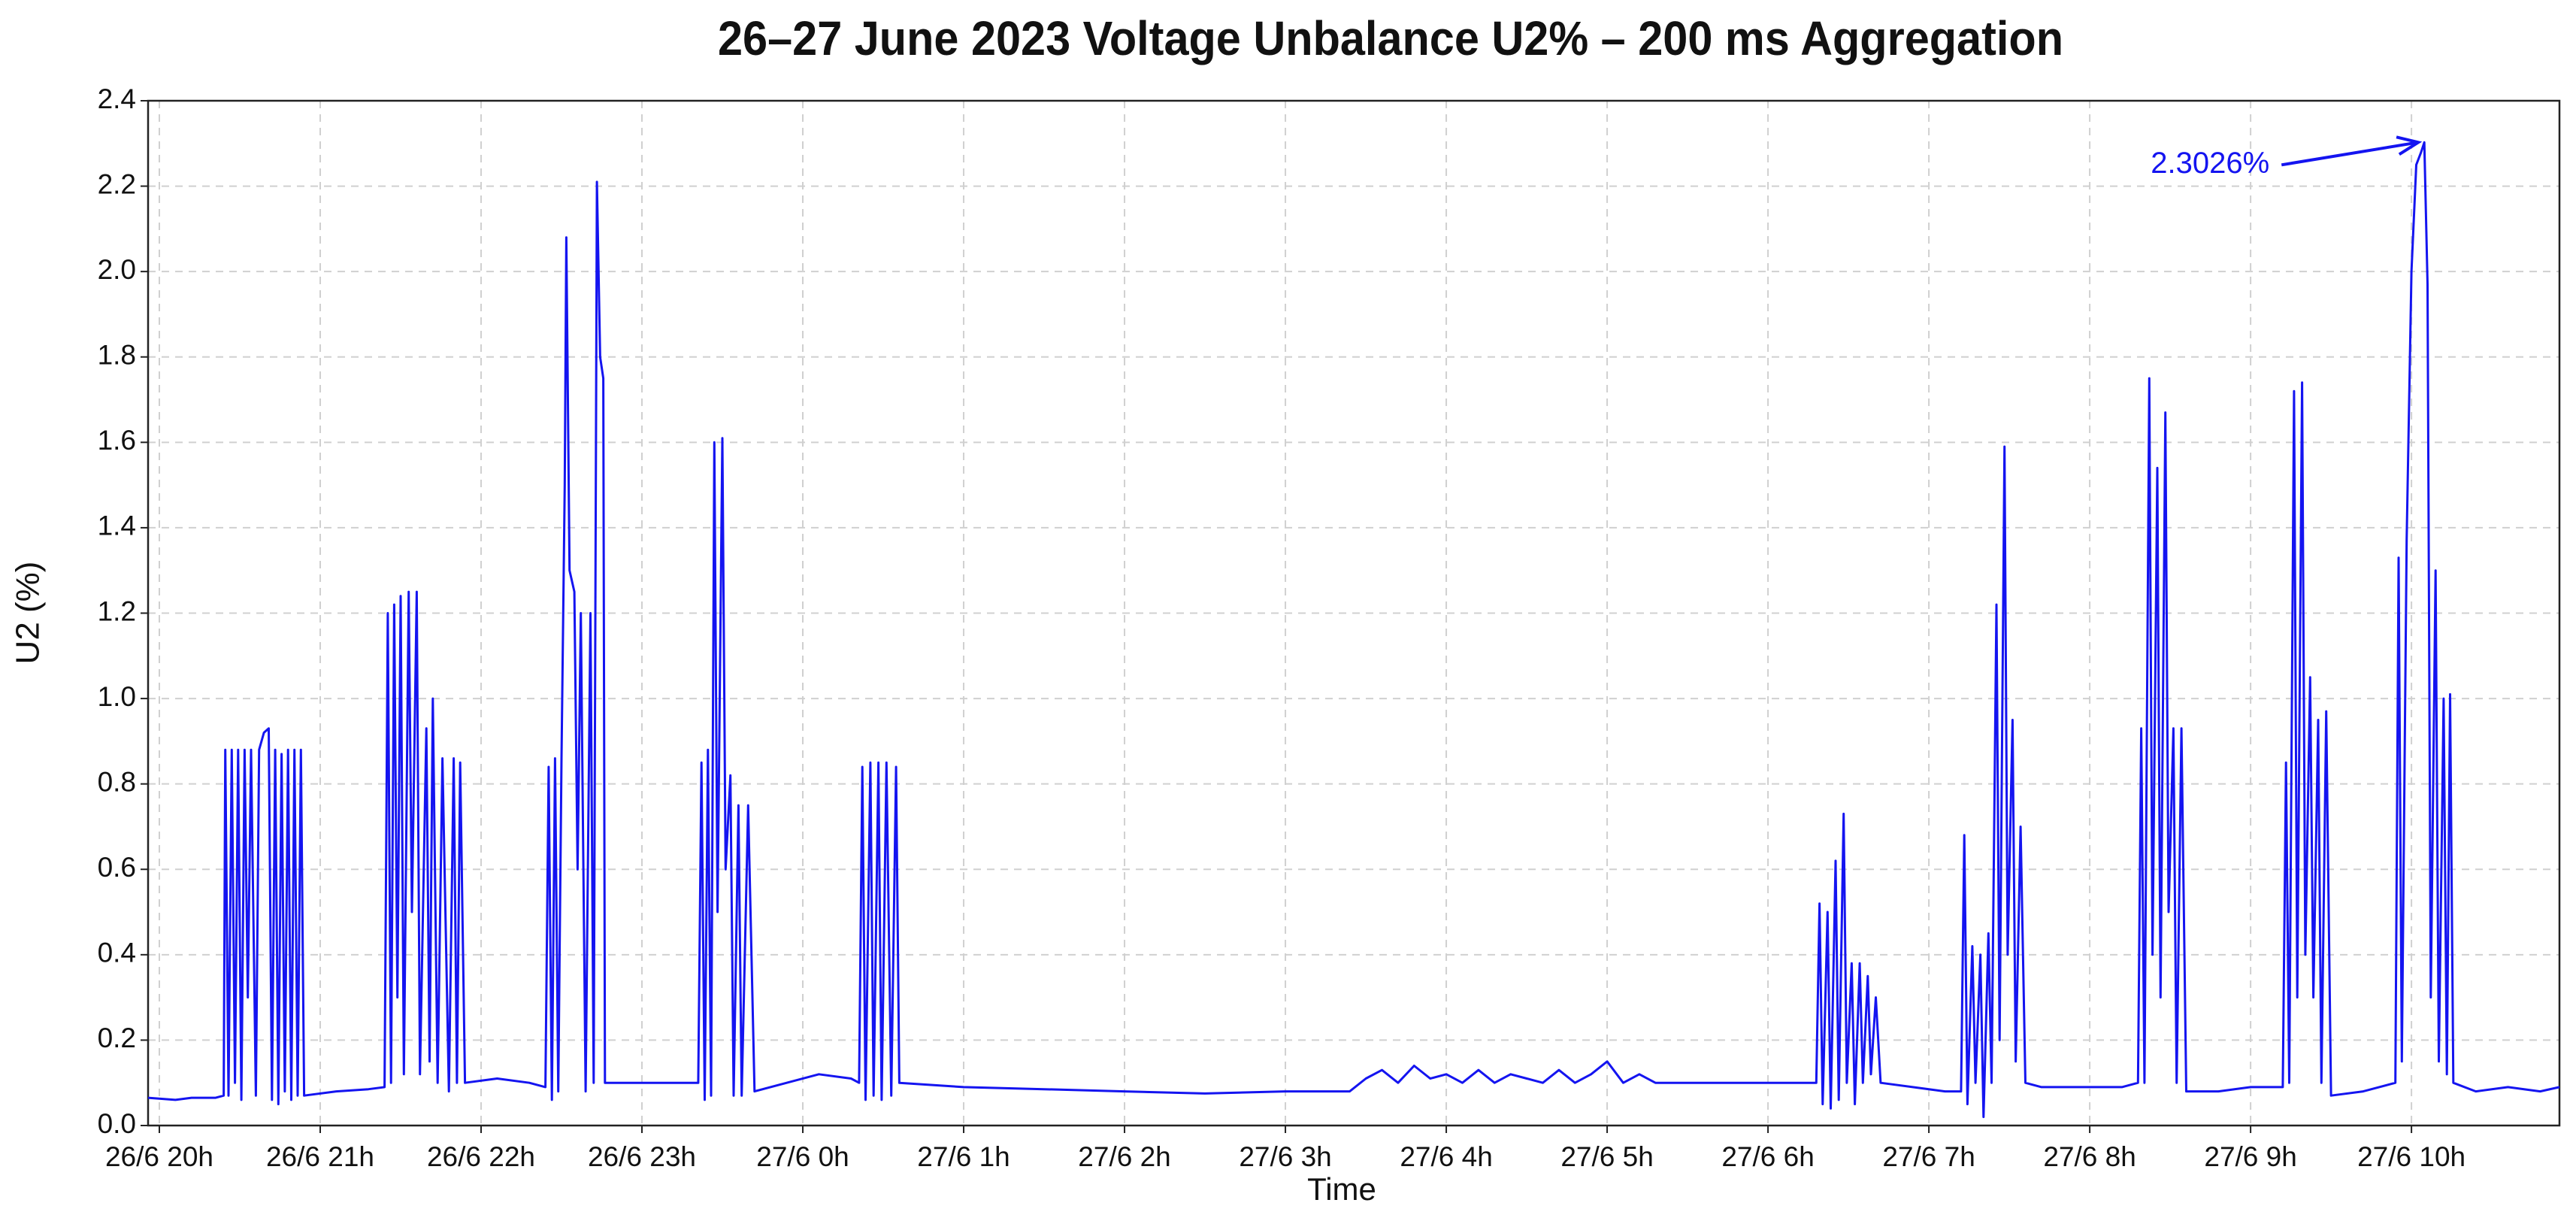 The width and height of the screenshot is (2576, 1218). What do you see at coordinates (481, 1156) in the screenshot?
I see `x-tick-label: 26/6 22h` at bounding box center [481, 1156].